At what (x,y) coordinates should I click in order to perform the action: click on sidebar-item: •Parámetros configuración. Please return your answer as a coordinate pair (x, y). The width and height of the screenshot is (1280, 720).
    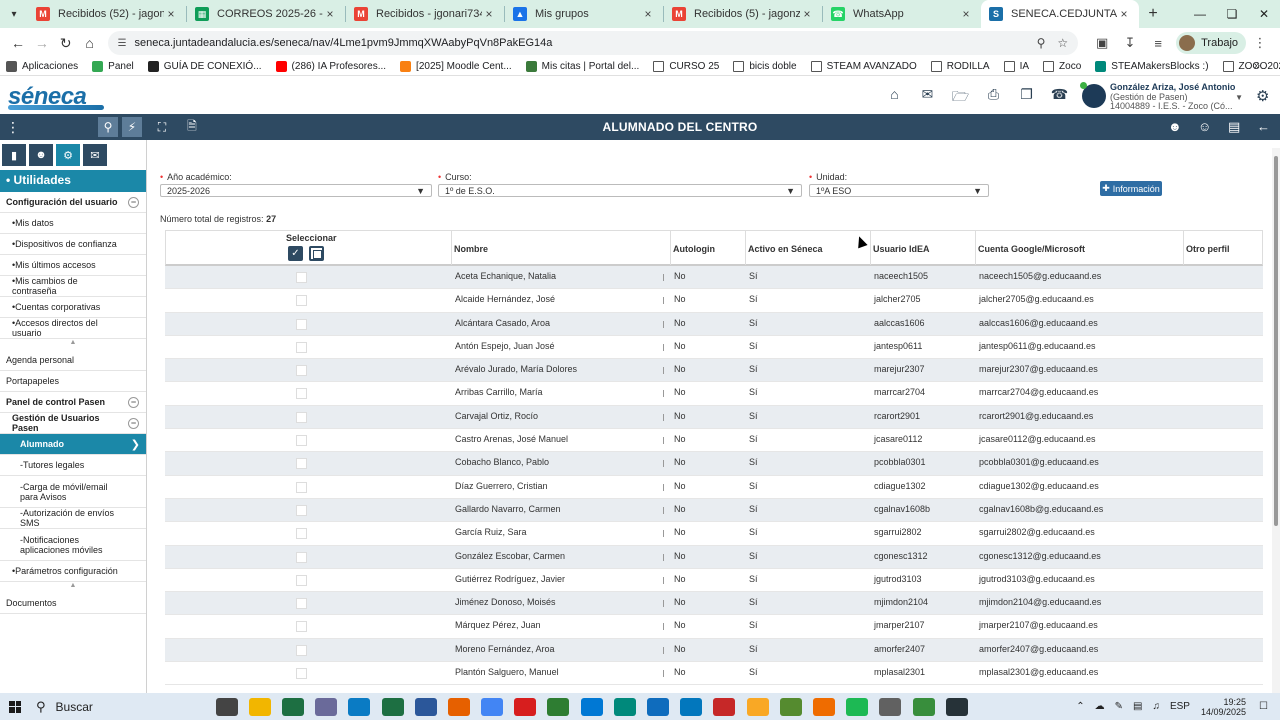
    Looking at the image, I should click on (73, 571).